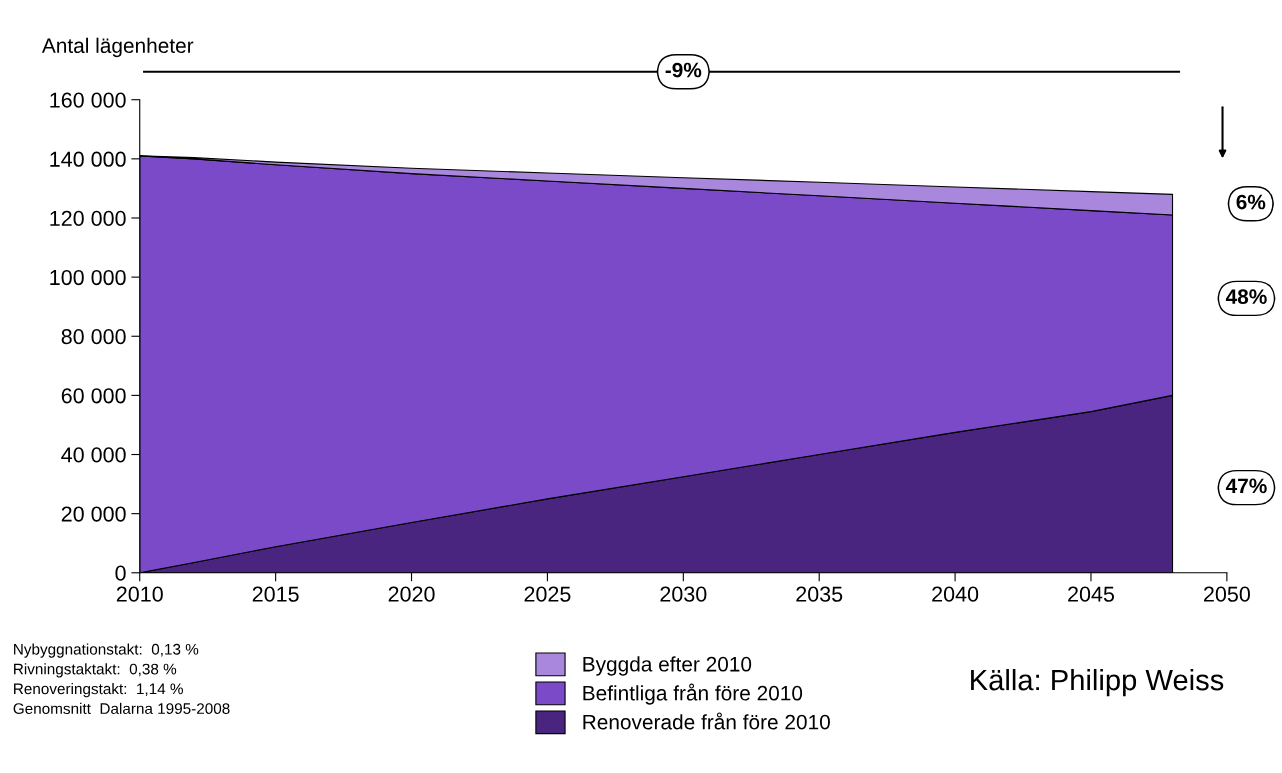 This screenshot has width=1282, height=773. What do you see at coordinates (1227, 594) in the screenshot?
I see `x-tick-label: 2050` at bounding box center [1227, 594].